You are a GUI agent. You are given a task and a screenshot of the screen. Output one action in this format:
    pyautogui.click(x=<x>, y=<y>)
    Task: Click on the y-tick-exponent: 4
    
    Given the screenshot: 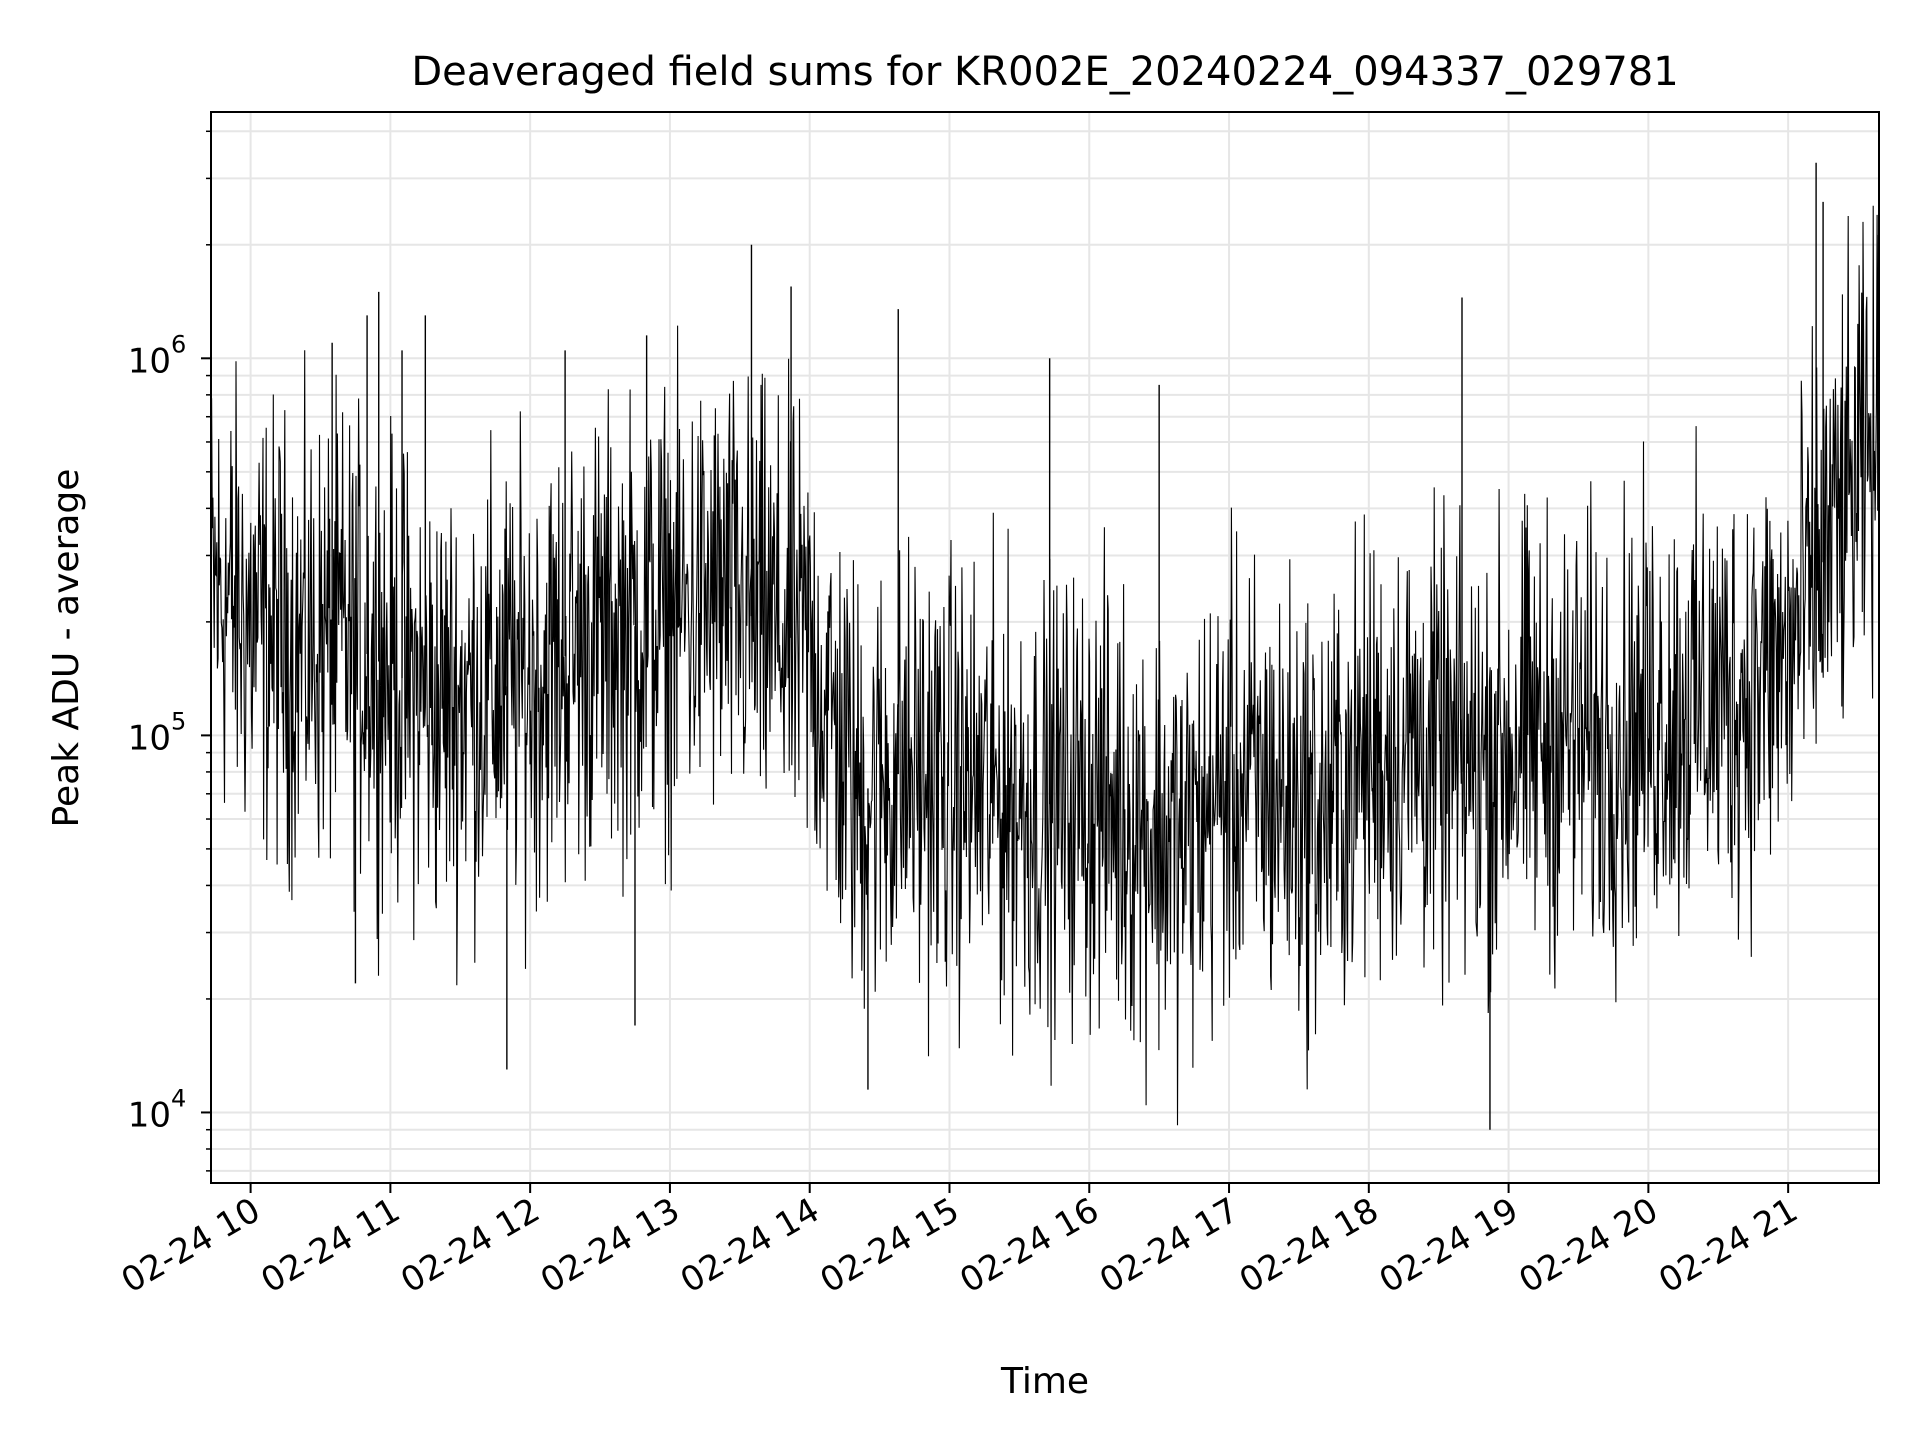 What is the action you would take?
    pyautogui.click(x=178, y=1098)
    